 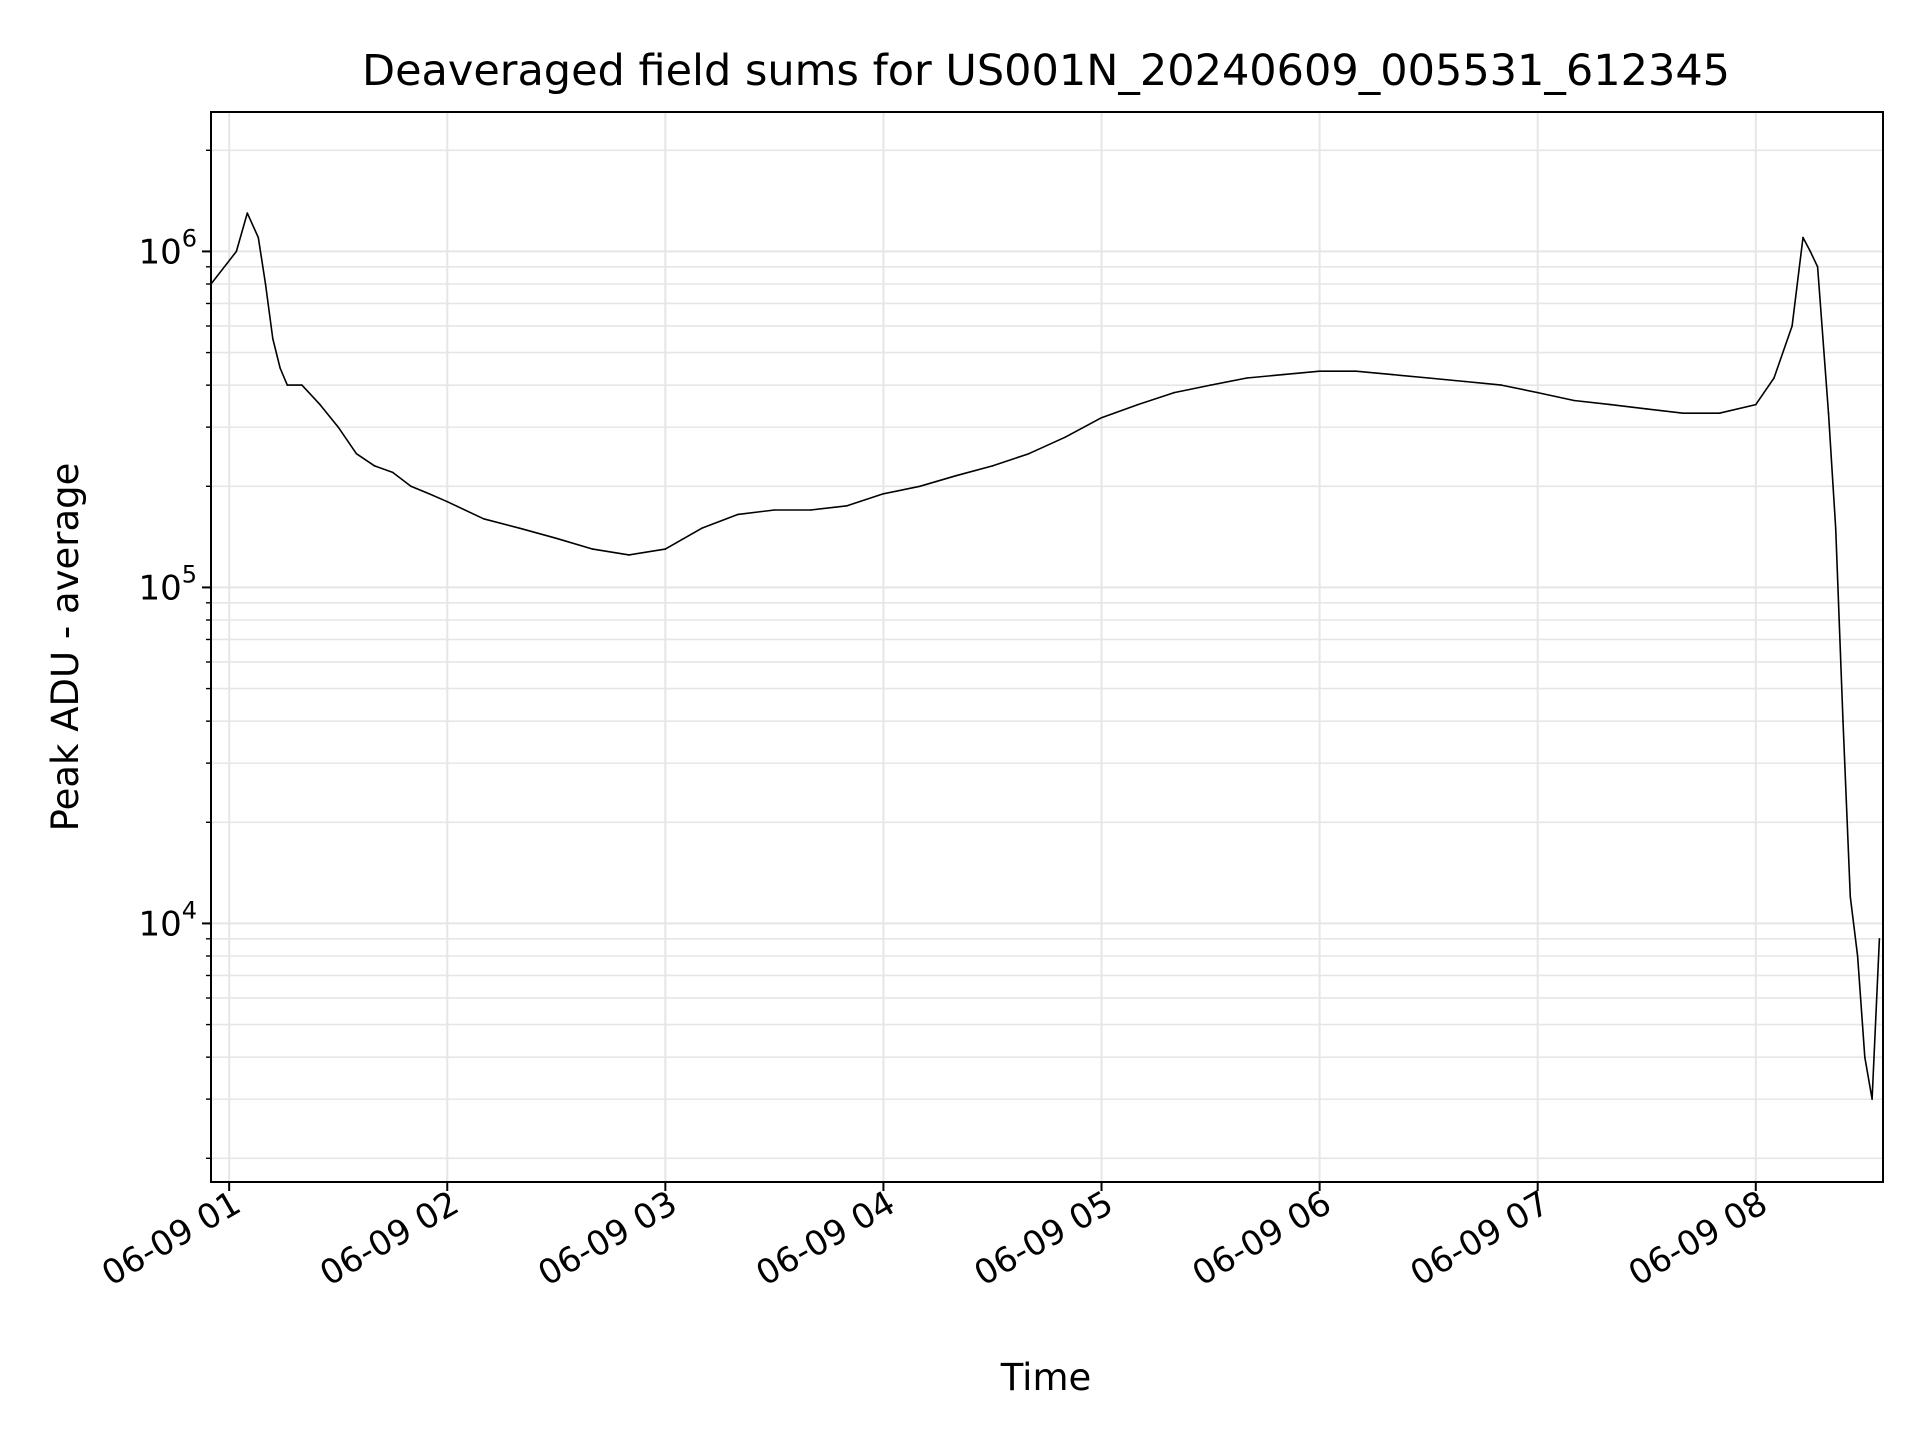 I want to click on y-tick-exponent: 6, so click(x=189, y=238).